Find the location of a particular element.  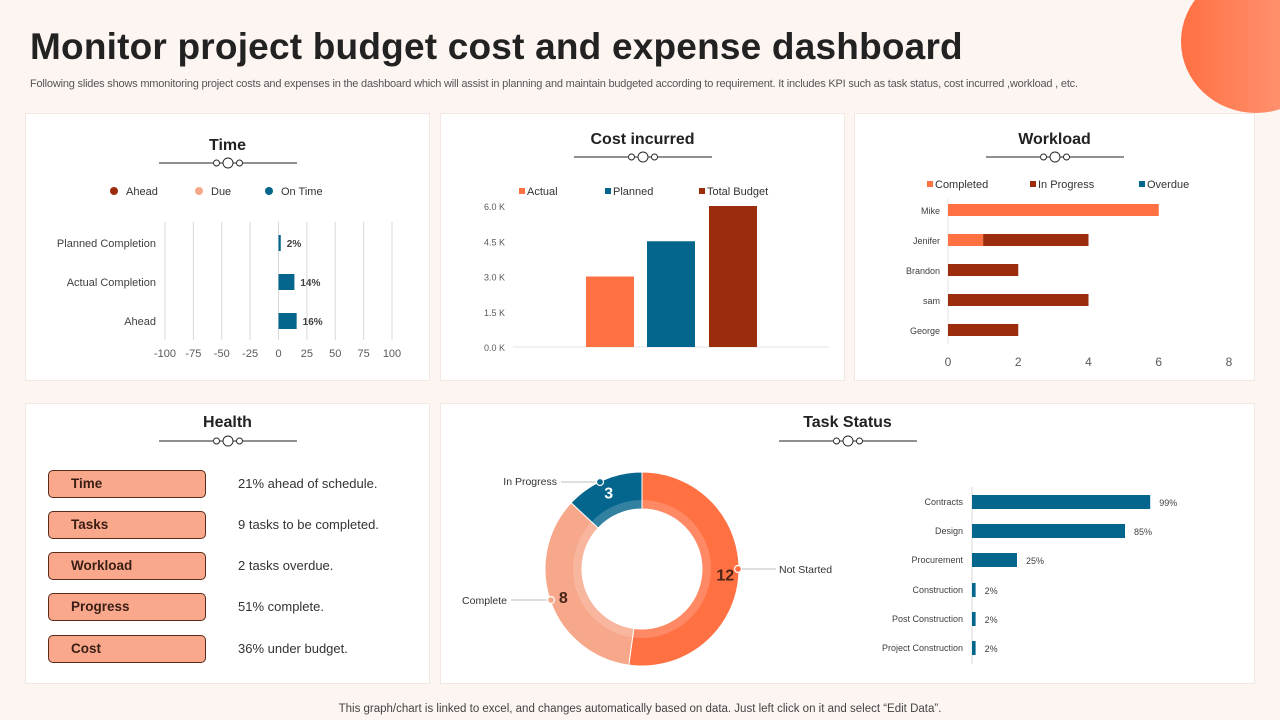

legend-label: Completed is located at coordinates (961, 185).